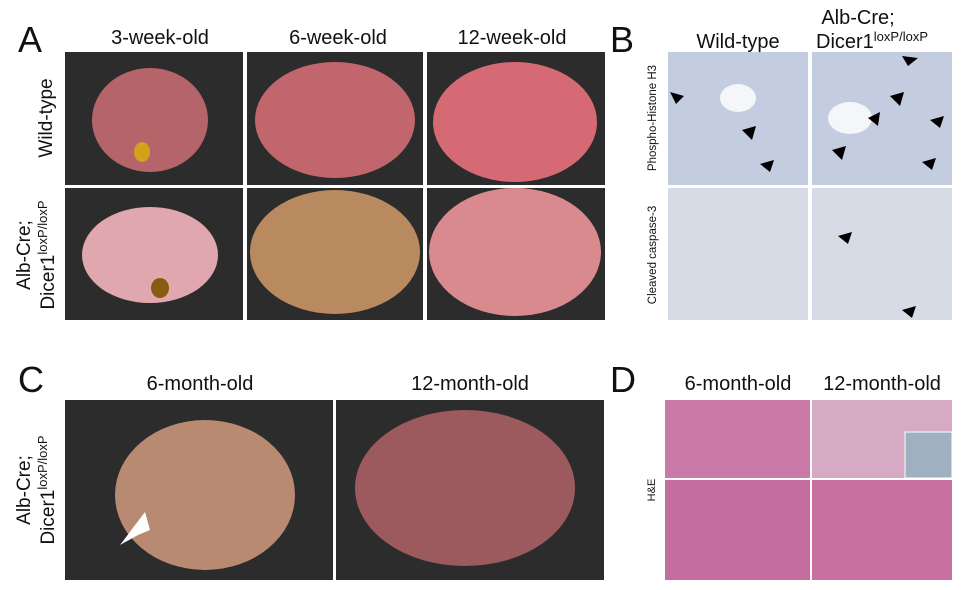 This screenshot has height=590, width=970. Describe the element at coordinates (622, 39) in the screenshot. I see `panel-letter: B` at that location.